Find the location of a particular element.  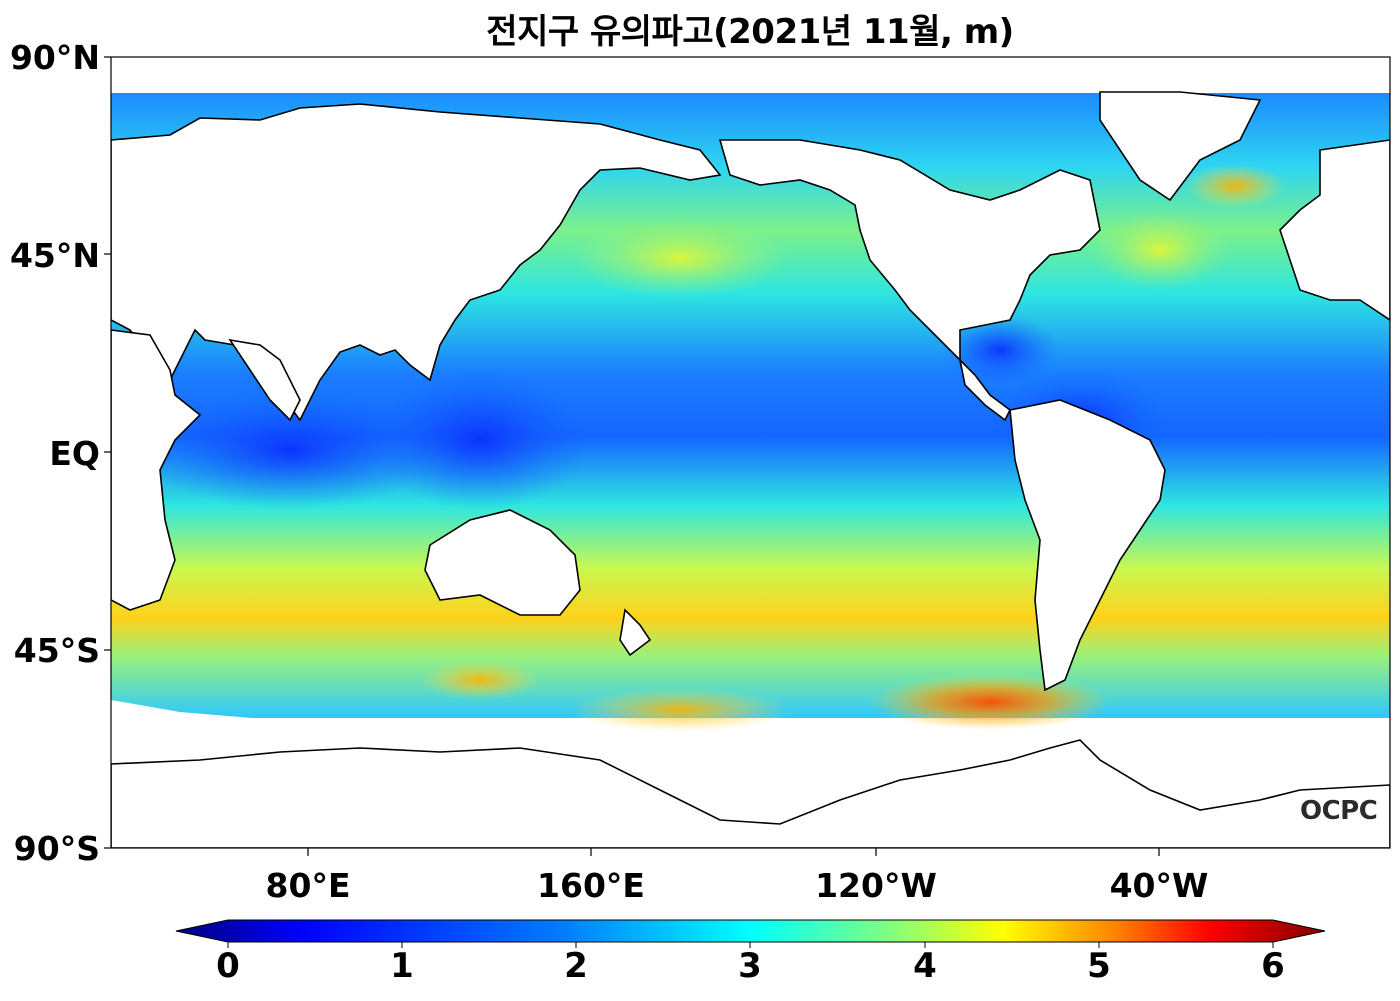

colorbar-label-2: 2 is located at coordinates (576, 966).